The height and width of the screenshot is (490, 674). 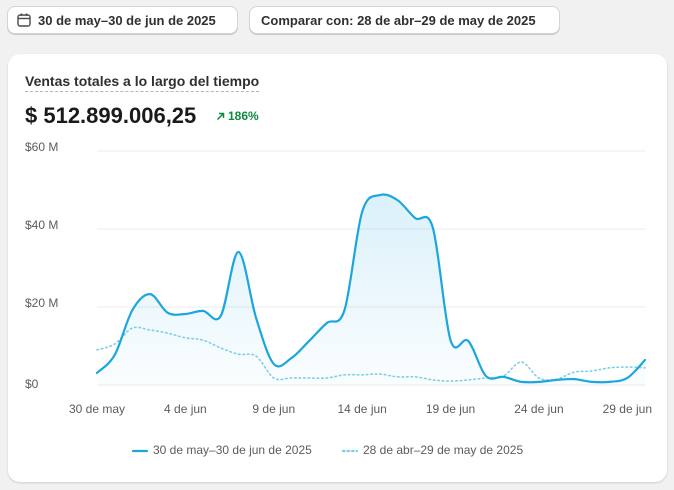 I want to click on x-tick-label: 19 de jun, so click(x=450, y=409).